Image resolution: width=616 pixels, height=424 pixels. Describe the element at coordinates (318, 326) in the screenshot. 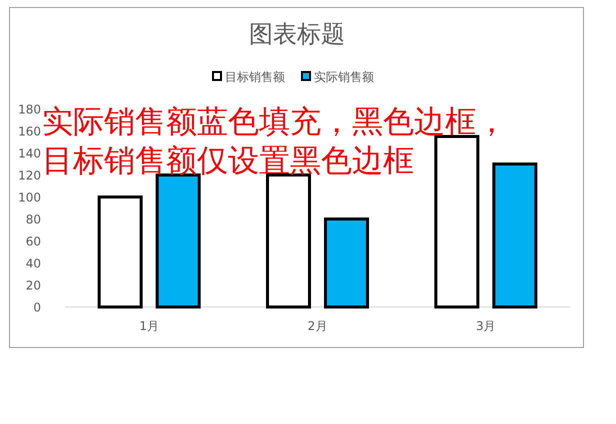

I see `x-tick-label: 2月` at that location.